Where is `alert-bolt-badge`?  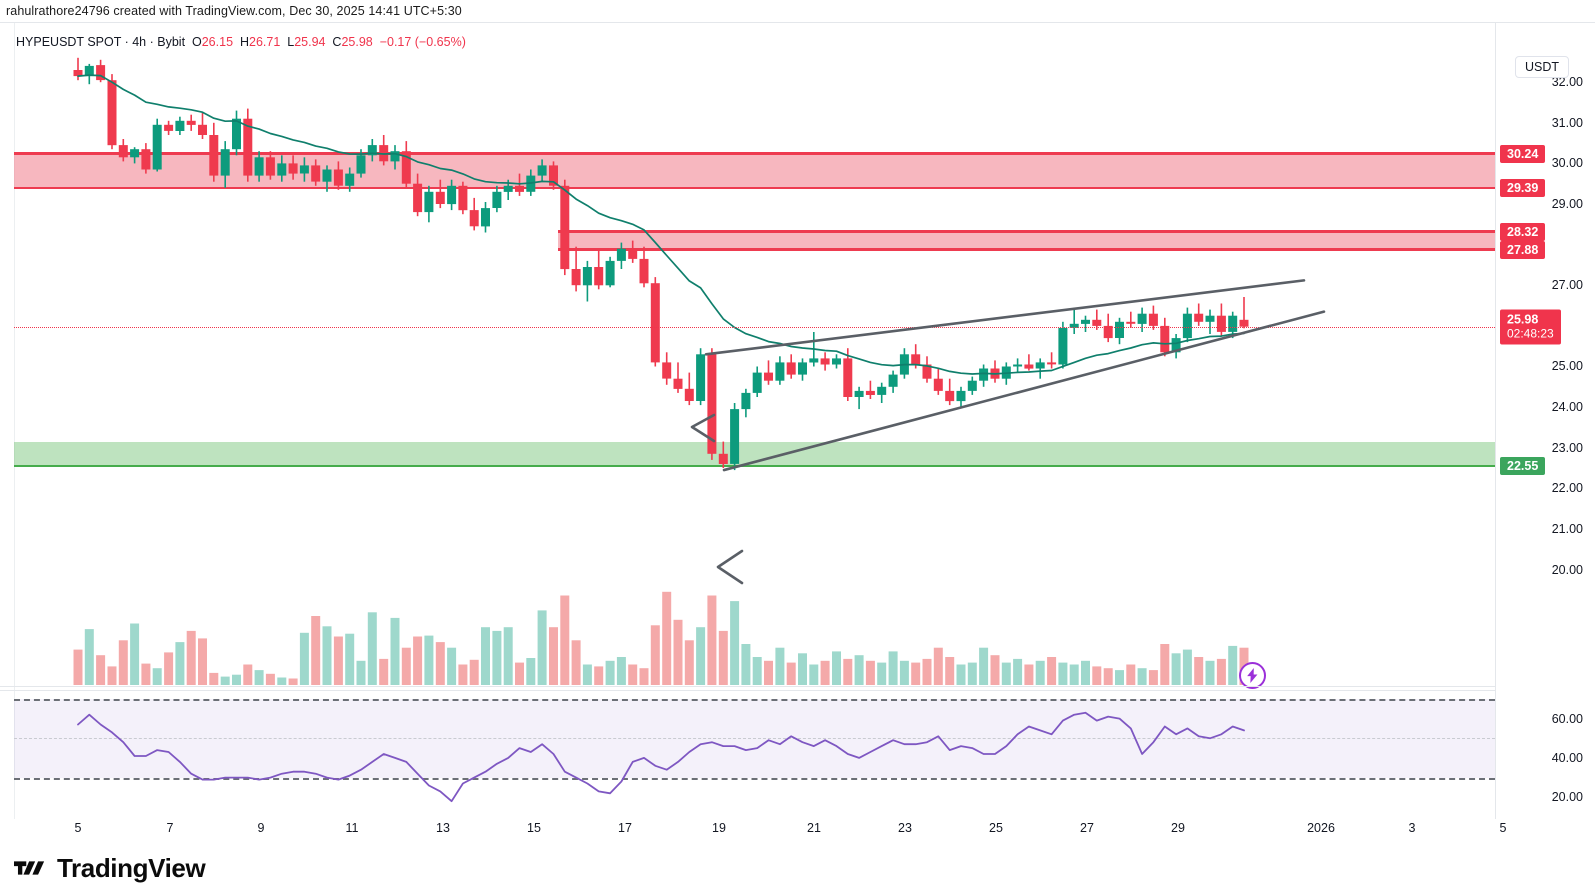 alert-bolt-badge is located at coordinates (1252, 675).